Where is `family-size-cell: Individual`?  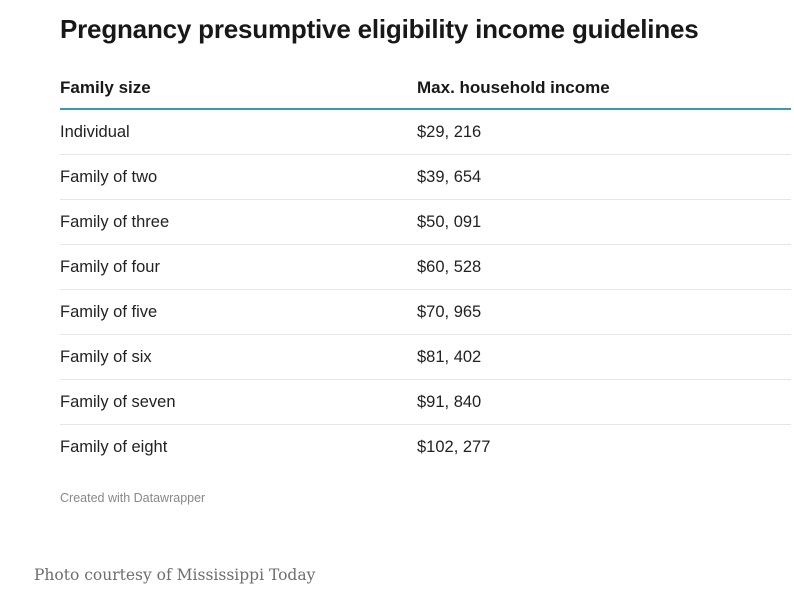
family-size-cell: Individual is located at coordinates (238, 132).